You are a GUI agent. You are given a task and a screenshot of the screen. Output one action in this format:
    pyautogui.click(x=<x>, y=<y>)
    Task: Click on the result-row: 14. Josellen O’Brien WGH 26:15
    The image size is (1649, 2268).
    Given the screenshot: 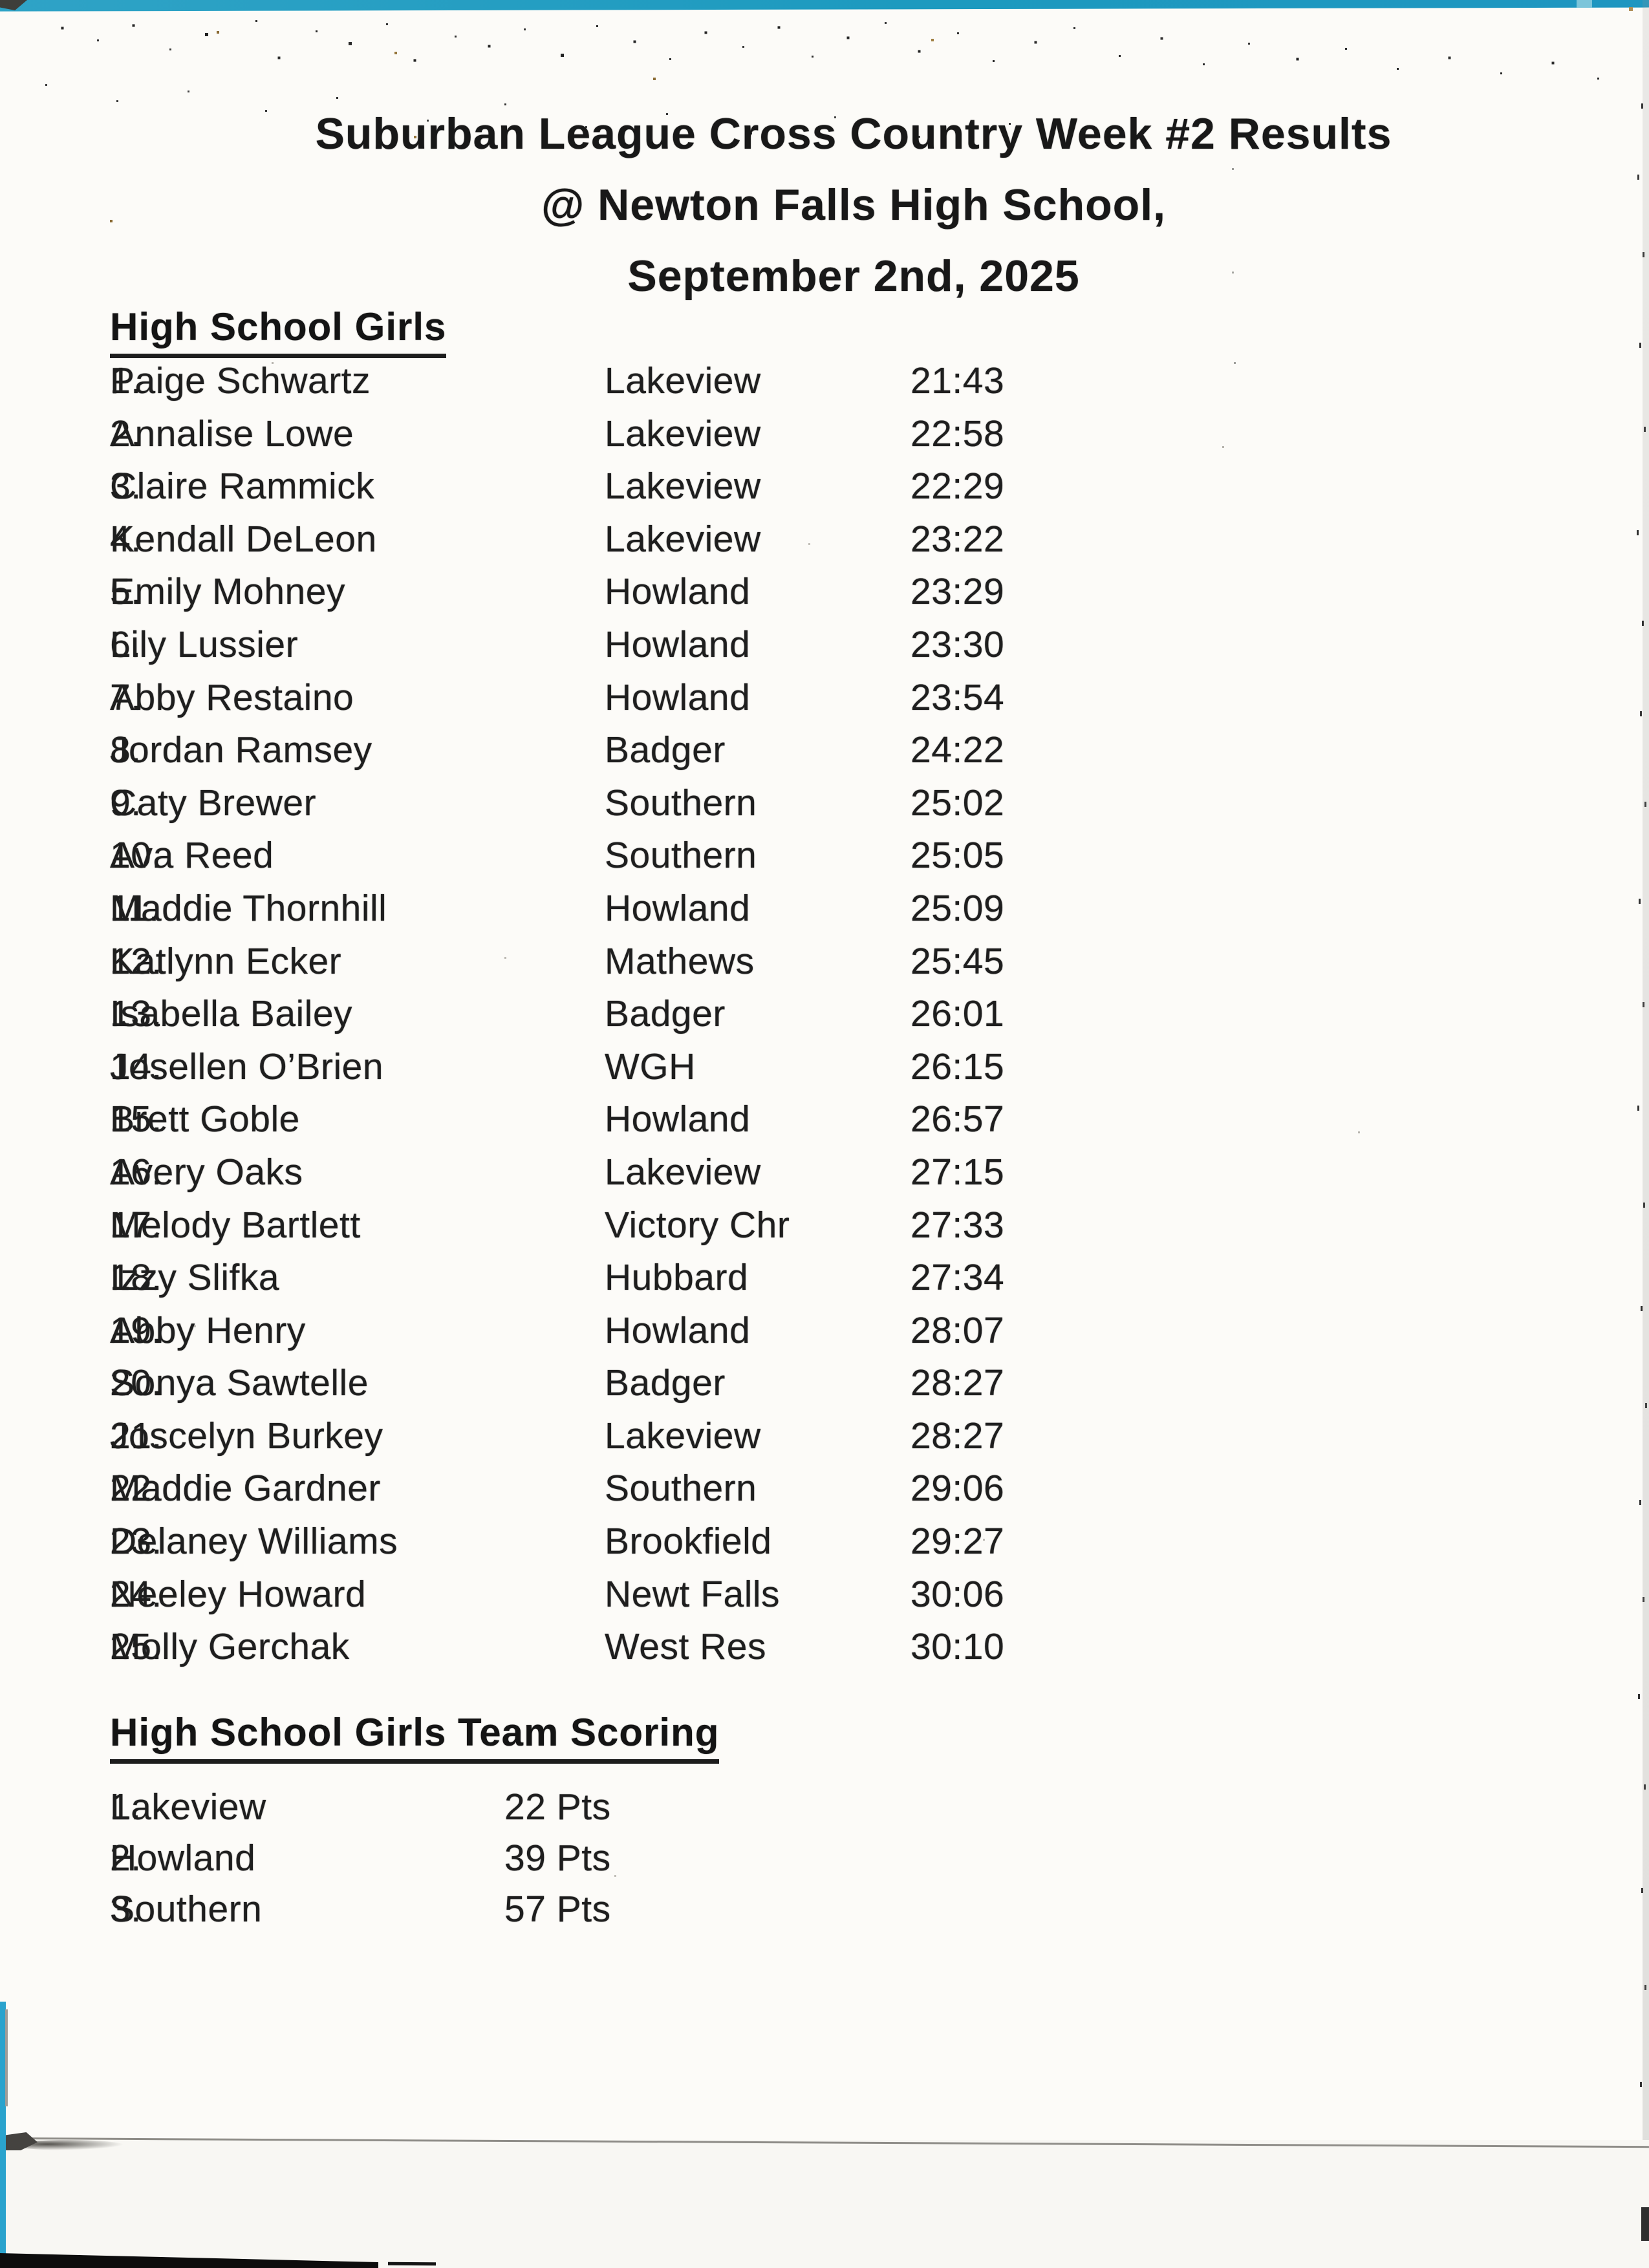 What is the action you would take?
    pyautogui.click(x=824, y=1067)
    